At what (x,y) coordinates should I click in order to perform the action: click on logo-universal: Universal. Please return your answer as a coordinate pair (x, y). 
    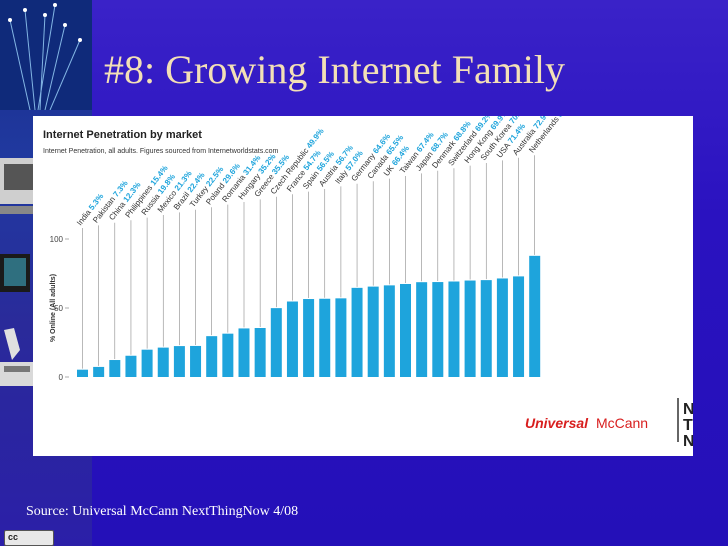
    Looking at the image, I should click on (557, 423).